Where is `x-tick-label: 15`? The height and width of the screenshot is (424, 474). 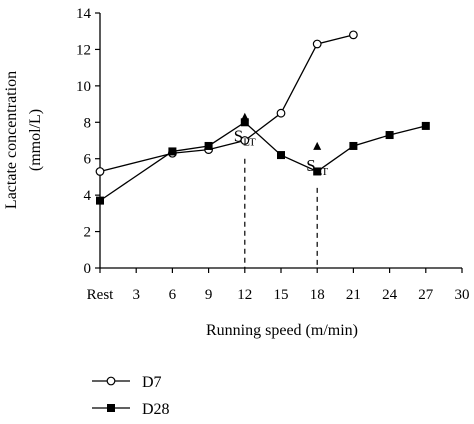 x-tick-label: 15 is located at coordinates (281, 295).